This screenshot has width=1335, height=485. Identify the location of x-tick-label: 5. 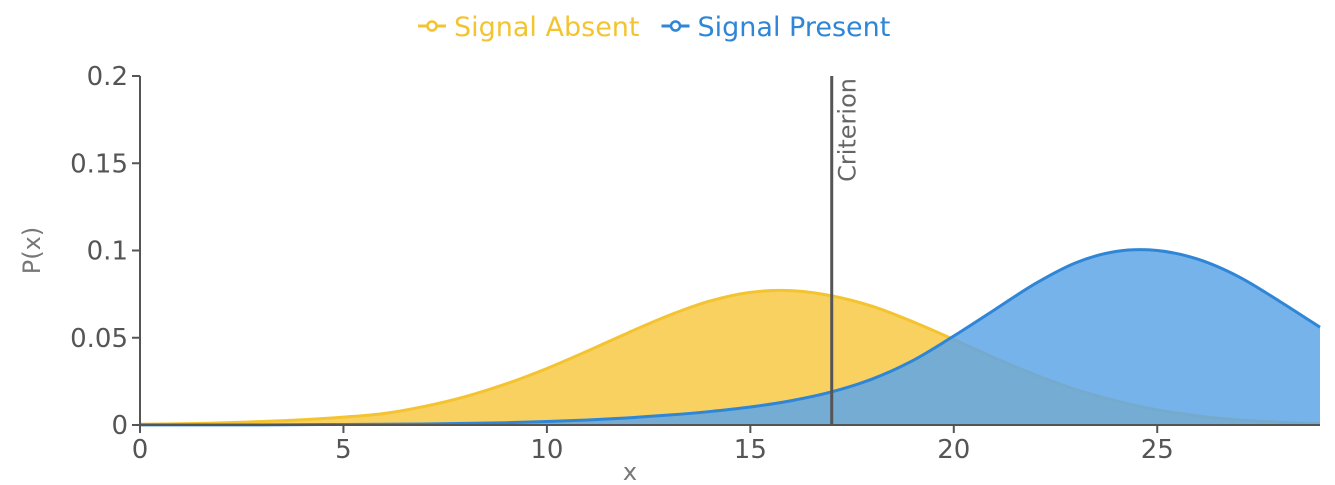
(343, 450).